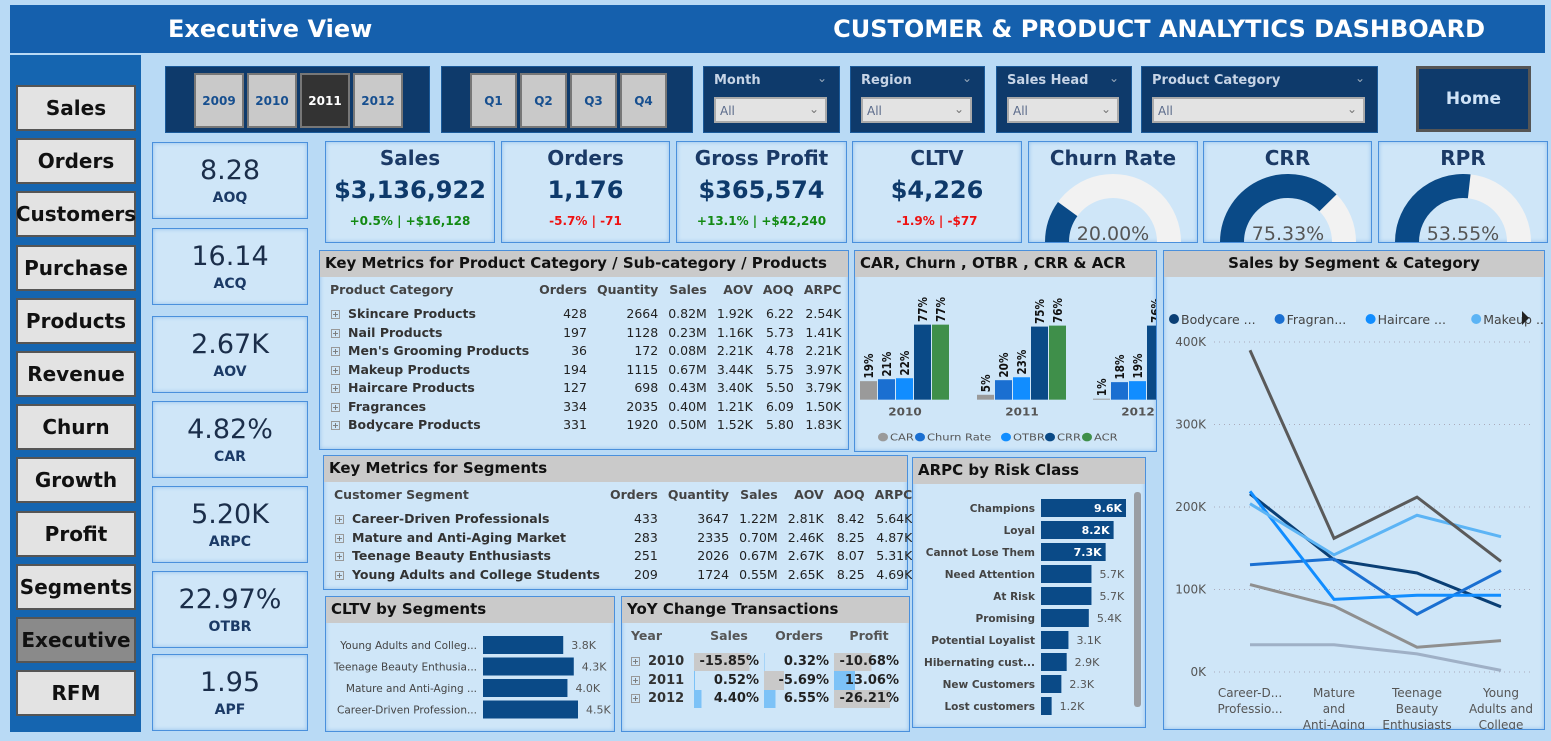 This screenshot has height=741, width=1551. Describe the element at coordinates (904, 389) in the screenshot. I see `bar-otbr-2010` at that location.